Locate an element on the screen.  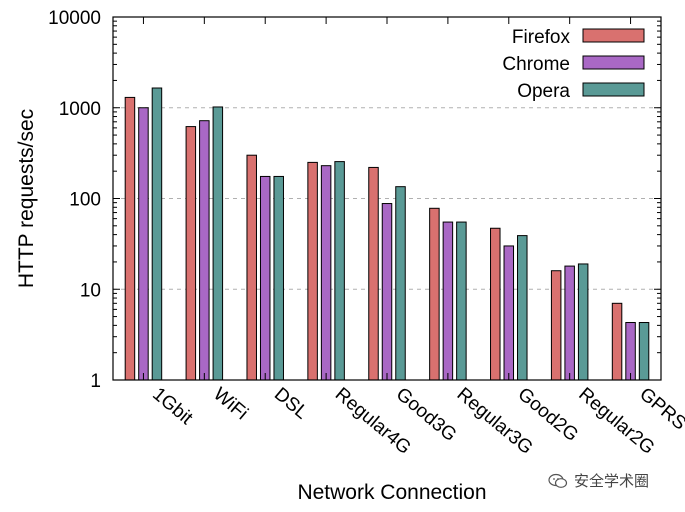
x-axis-label: Network Connection is located at coordinates (391, 492).